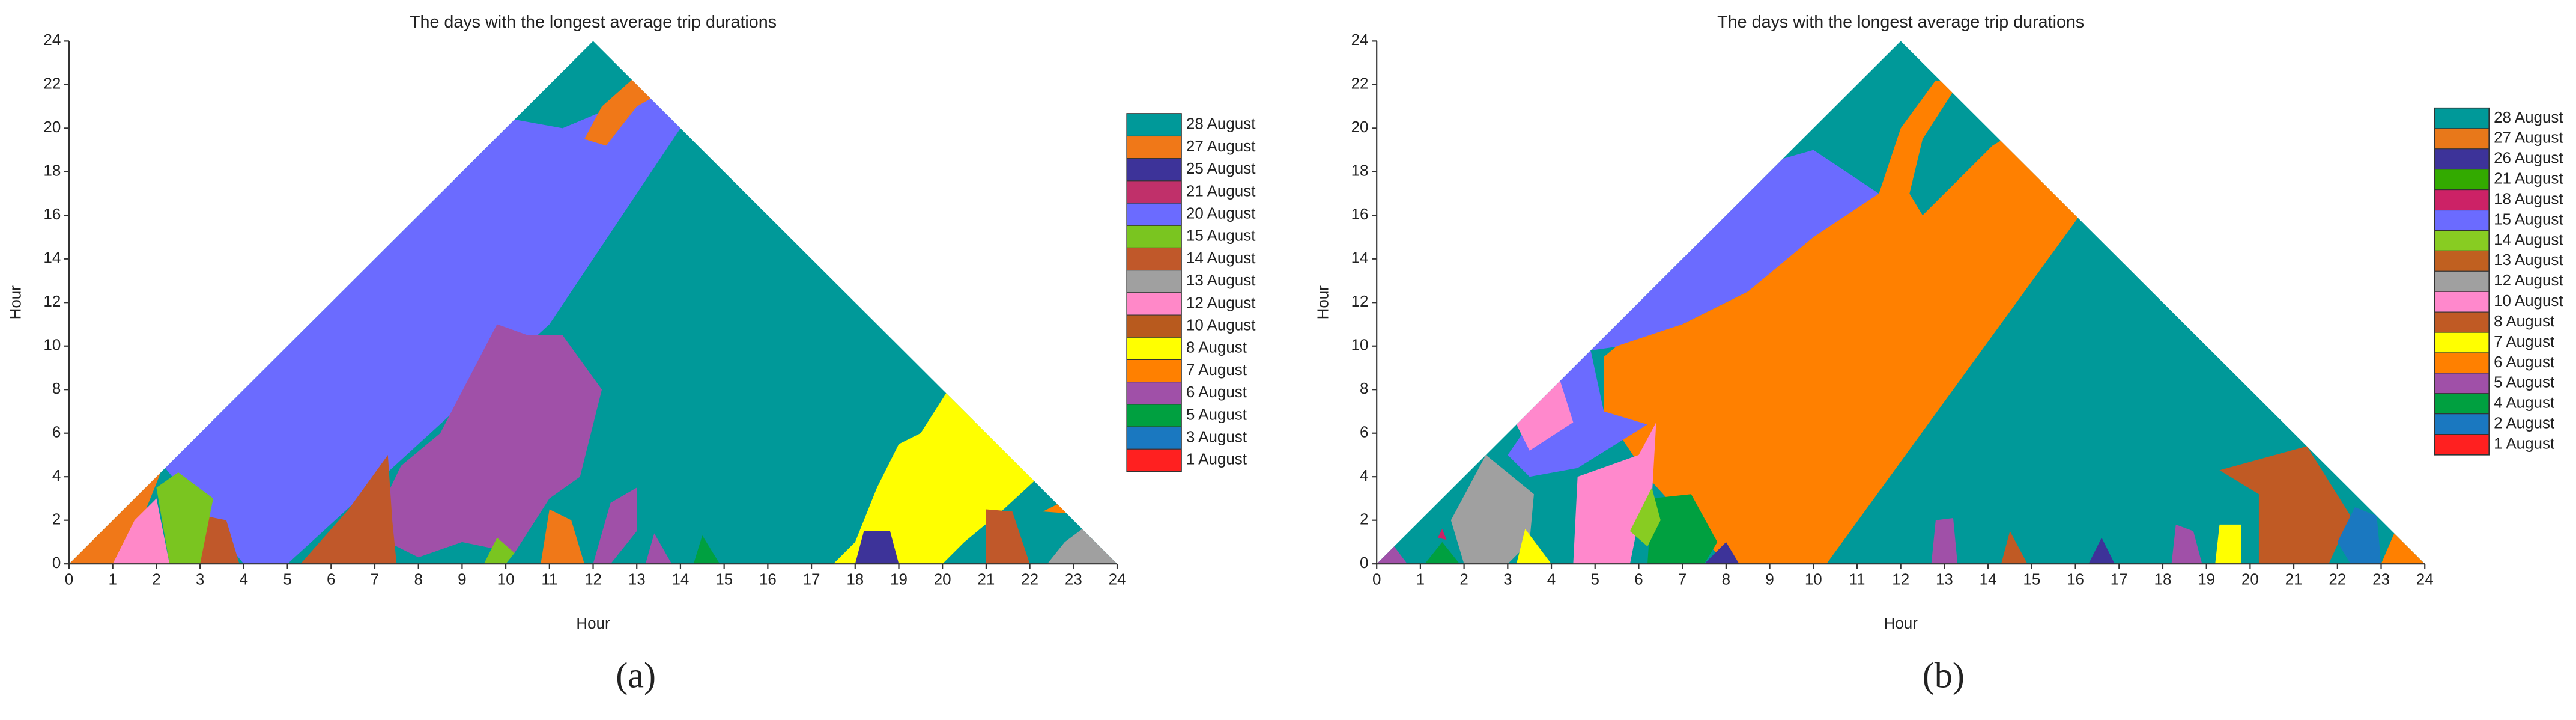  What do you see at coordinates (636, 675) in the screenshot?
I see `caption: (a)` at bounding box center [636, 675].